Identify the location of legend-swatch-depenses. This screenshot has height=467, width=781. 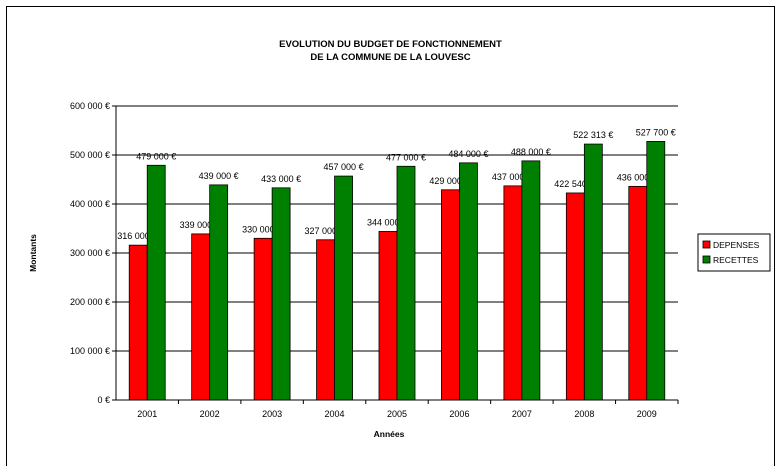
(706, 244).